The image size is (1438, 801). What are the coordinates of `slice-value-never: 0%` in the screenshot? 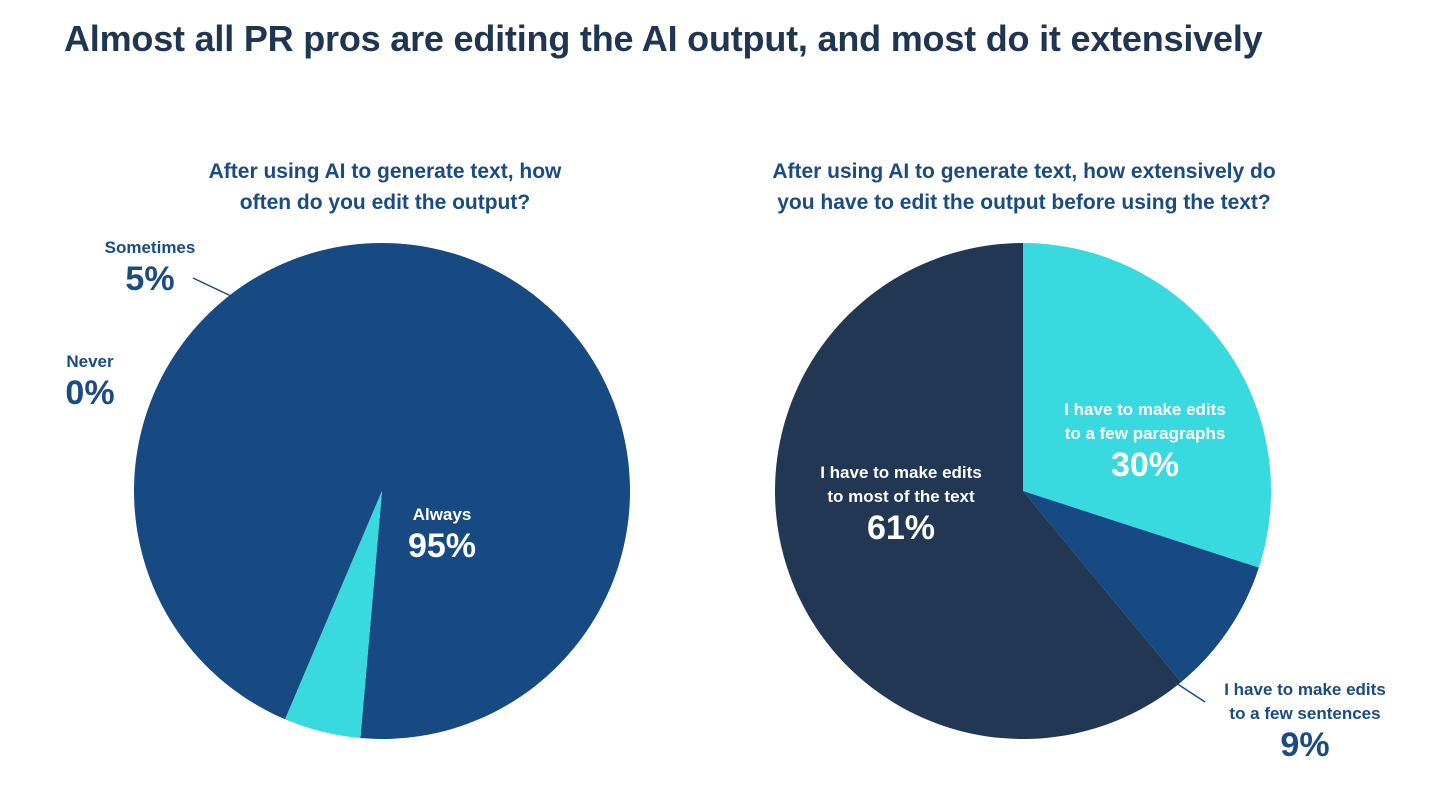 It's located at (90, 393).